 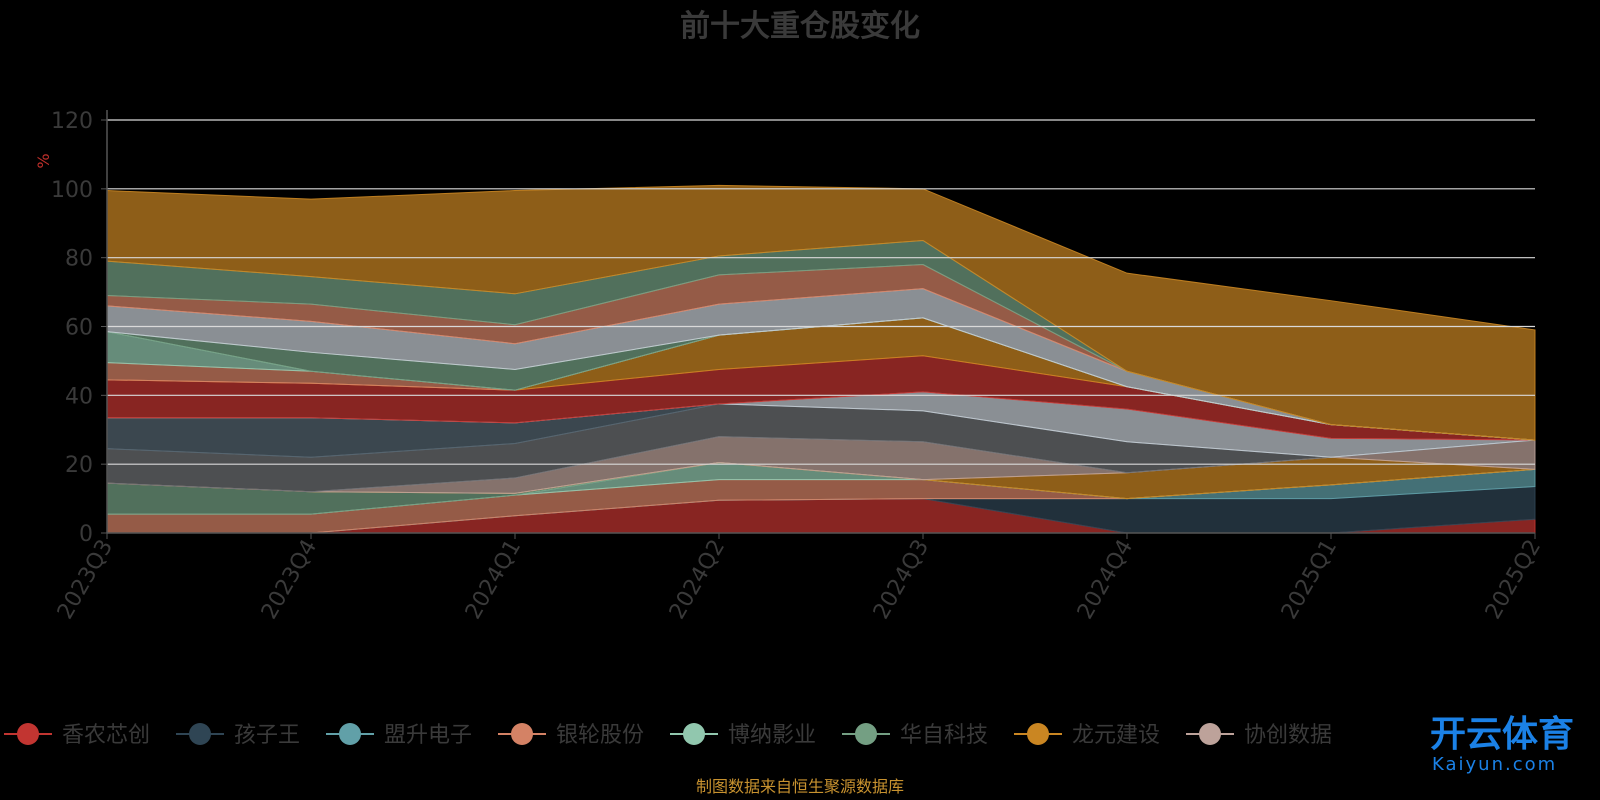 I want to click on watermark-sub: Kaiyun.com, so click(x=1494, y=764).